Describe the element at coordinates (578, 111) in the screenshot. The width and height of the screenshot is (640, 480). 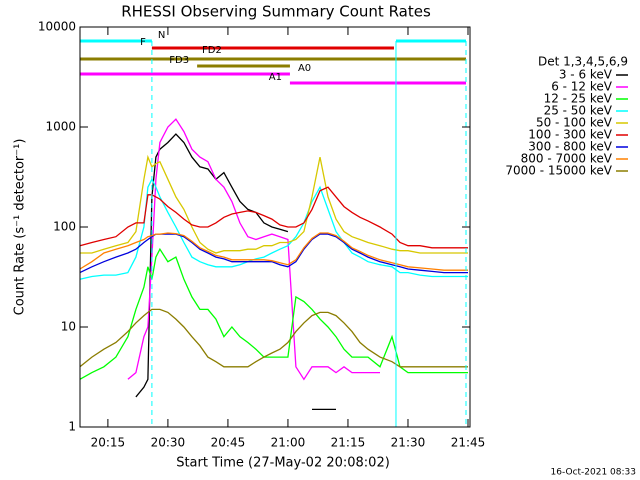
I see `legend-label: 25 - 50 keV` at that location.